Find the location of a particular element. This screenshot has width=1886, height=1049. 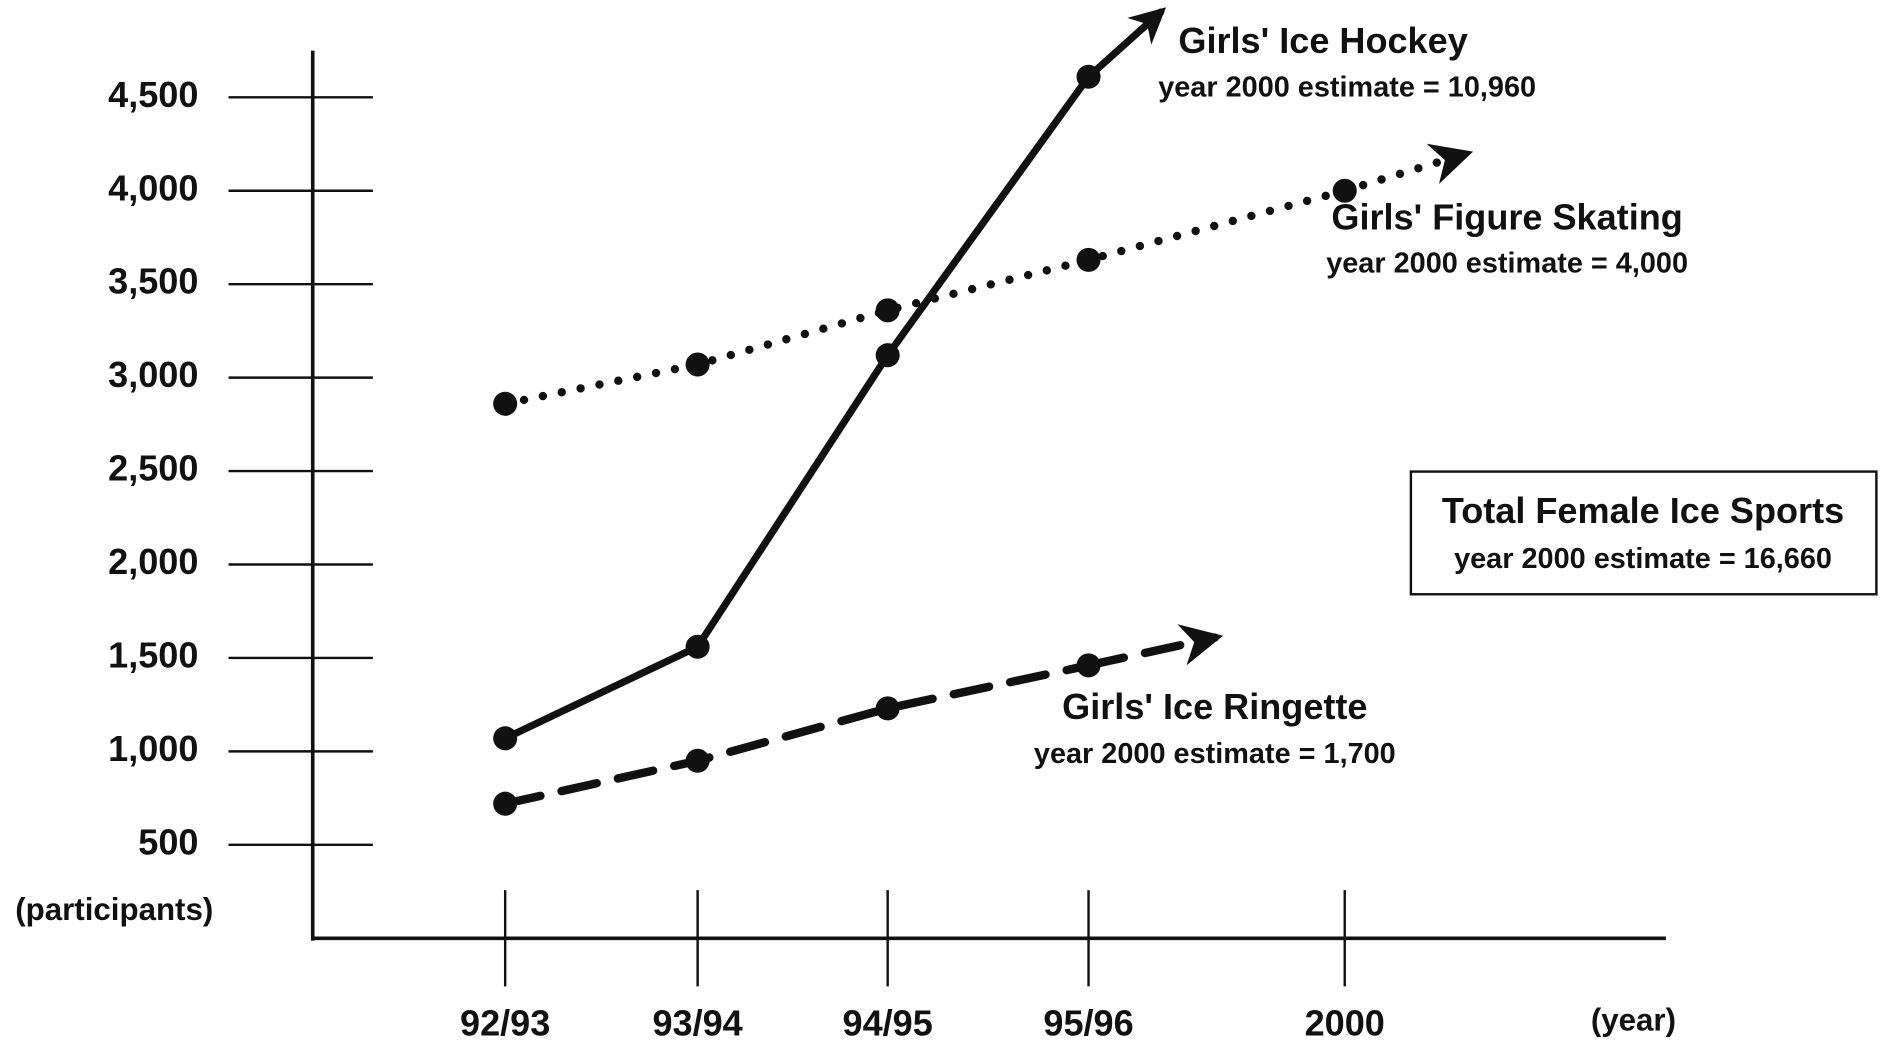

y-tick-label: 3,500 is located at coordinates (153, 281).